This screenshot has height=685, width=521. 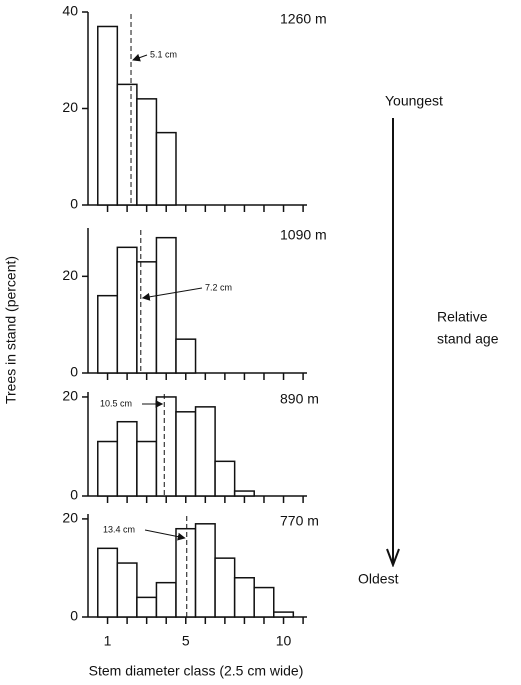 What do you see at coordinates (163, 54) in the screenshot?
I see `mean-label: 5.1 cm` at bounding box center [163, 54].